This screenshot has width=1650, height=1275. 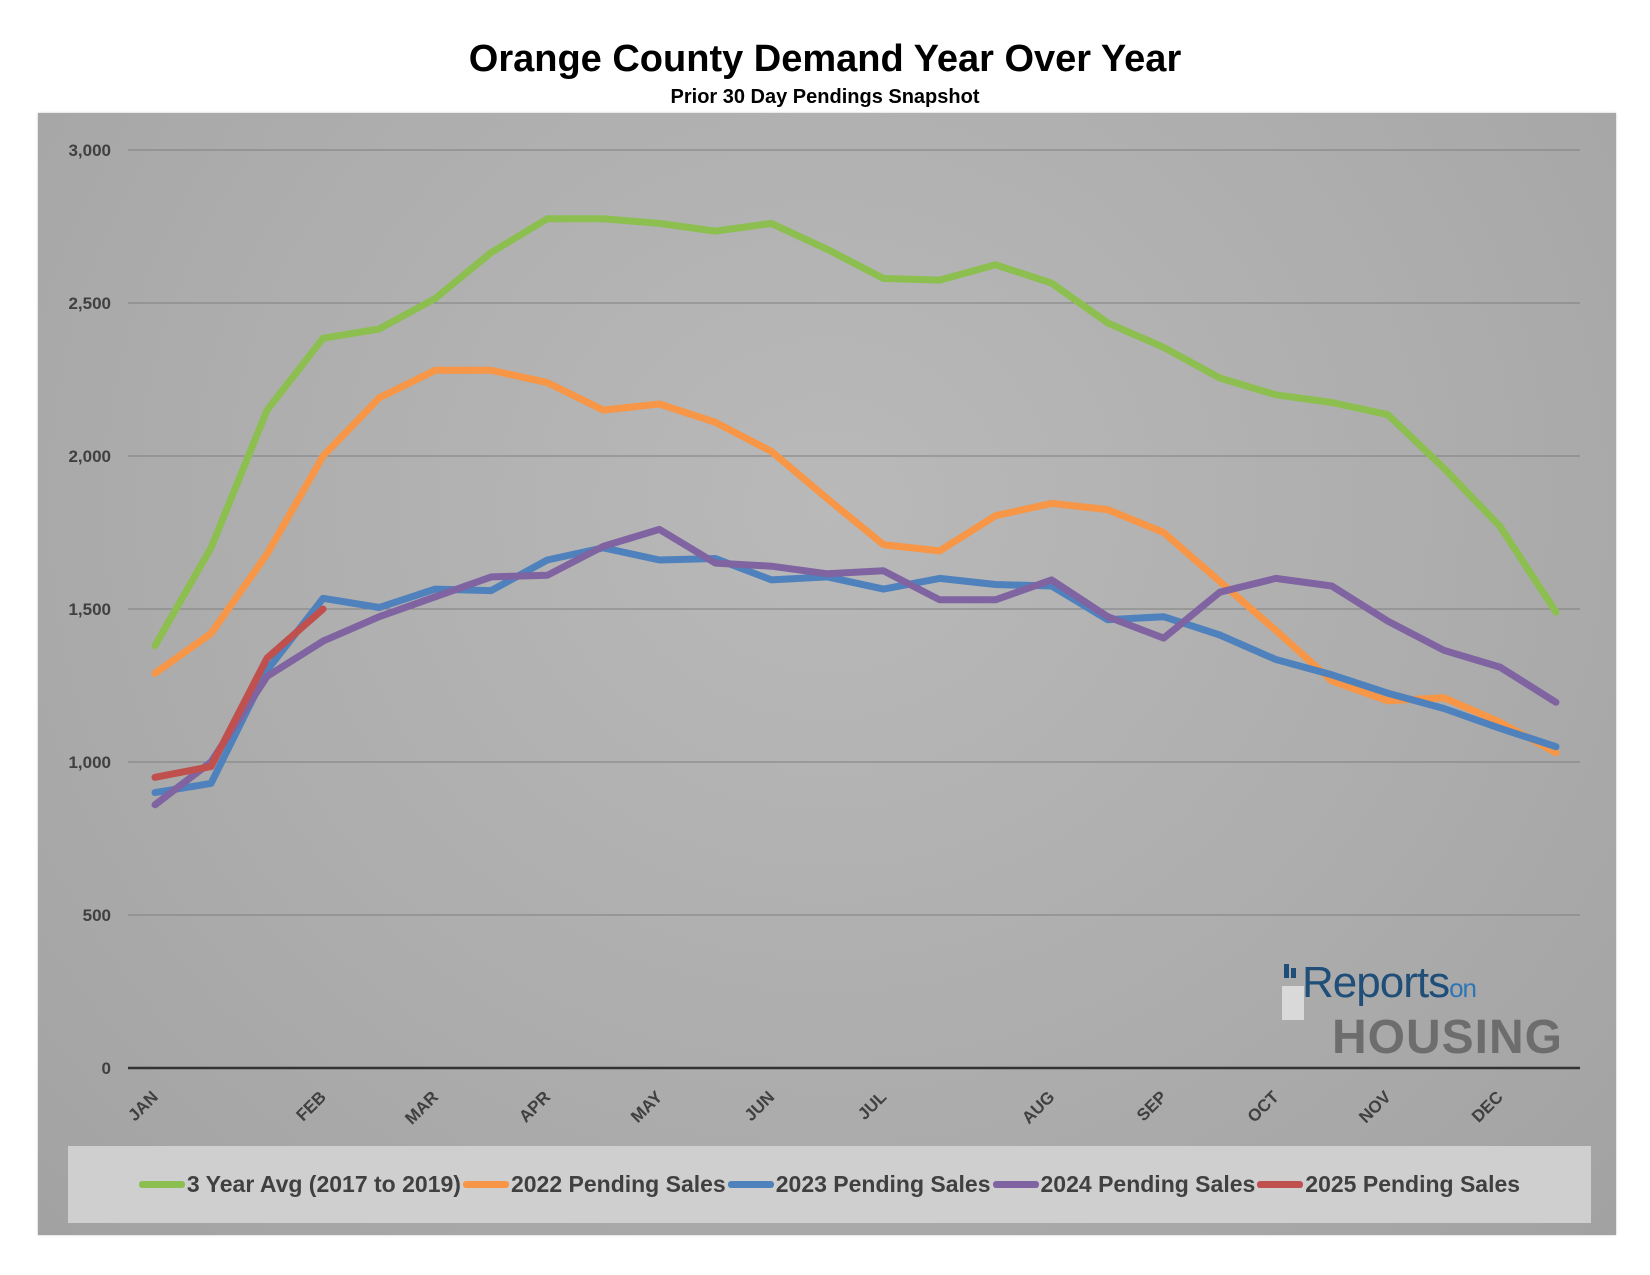 I want to click on x-tick-label: SEP, so click(x=1151, y=1105).